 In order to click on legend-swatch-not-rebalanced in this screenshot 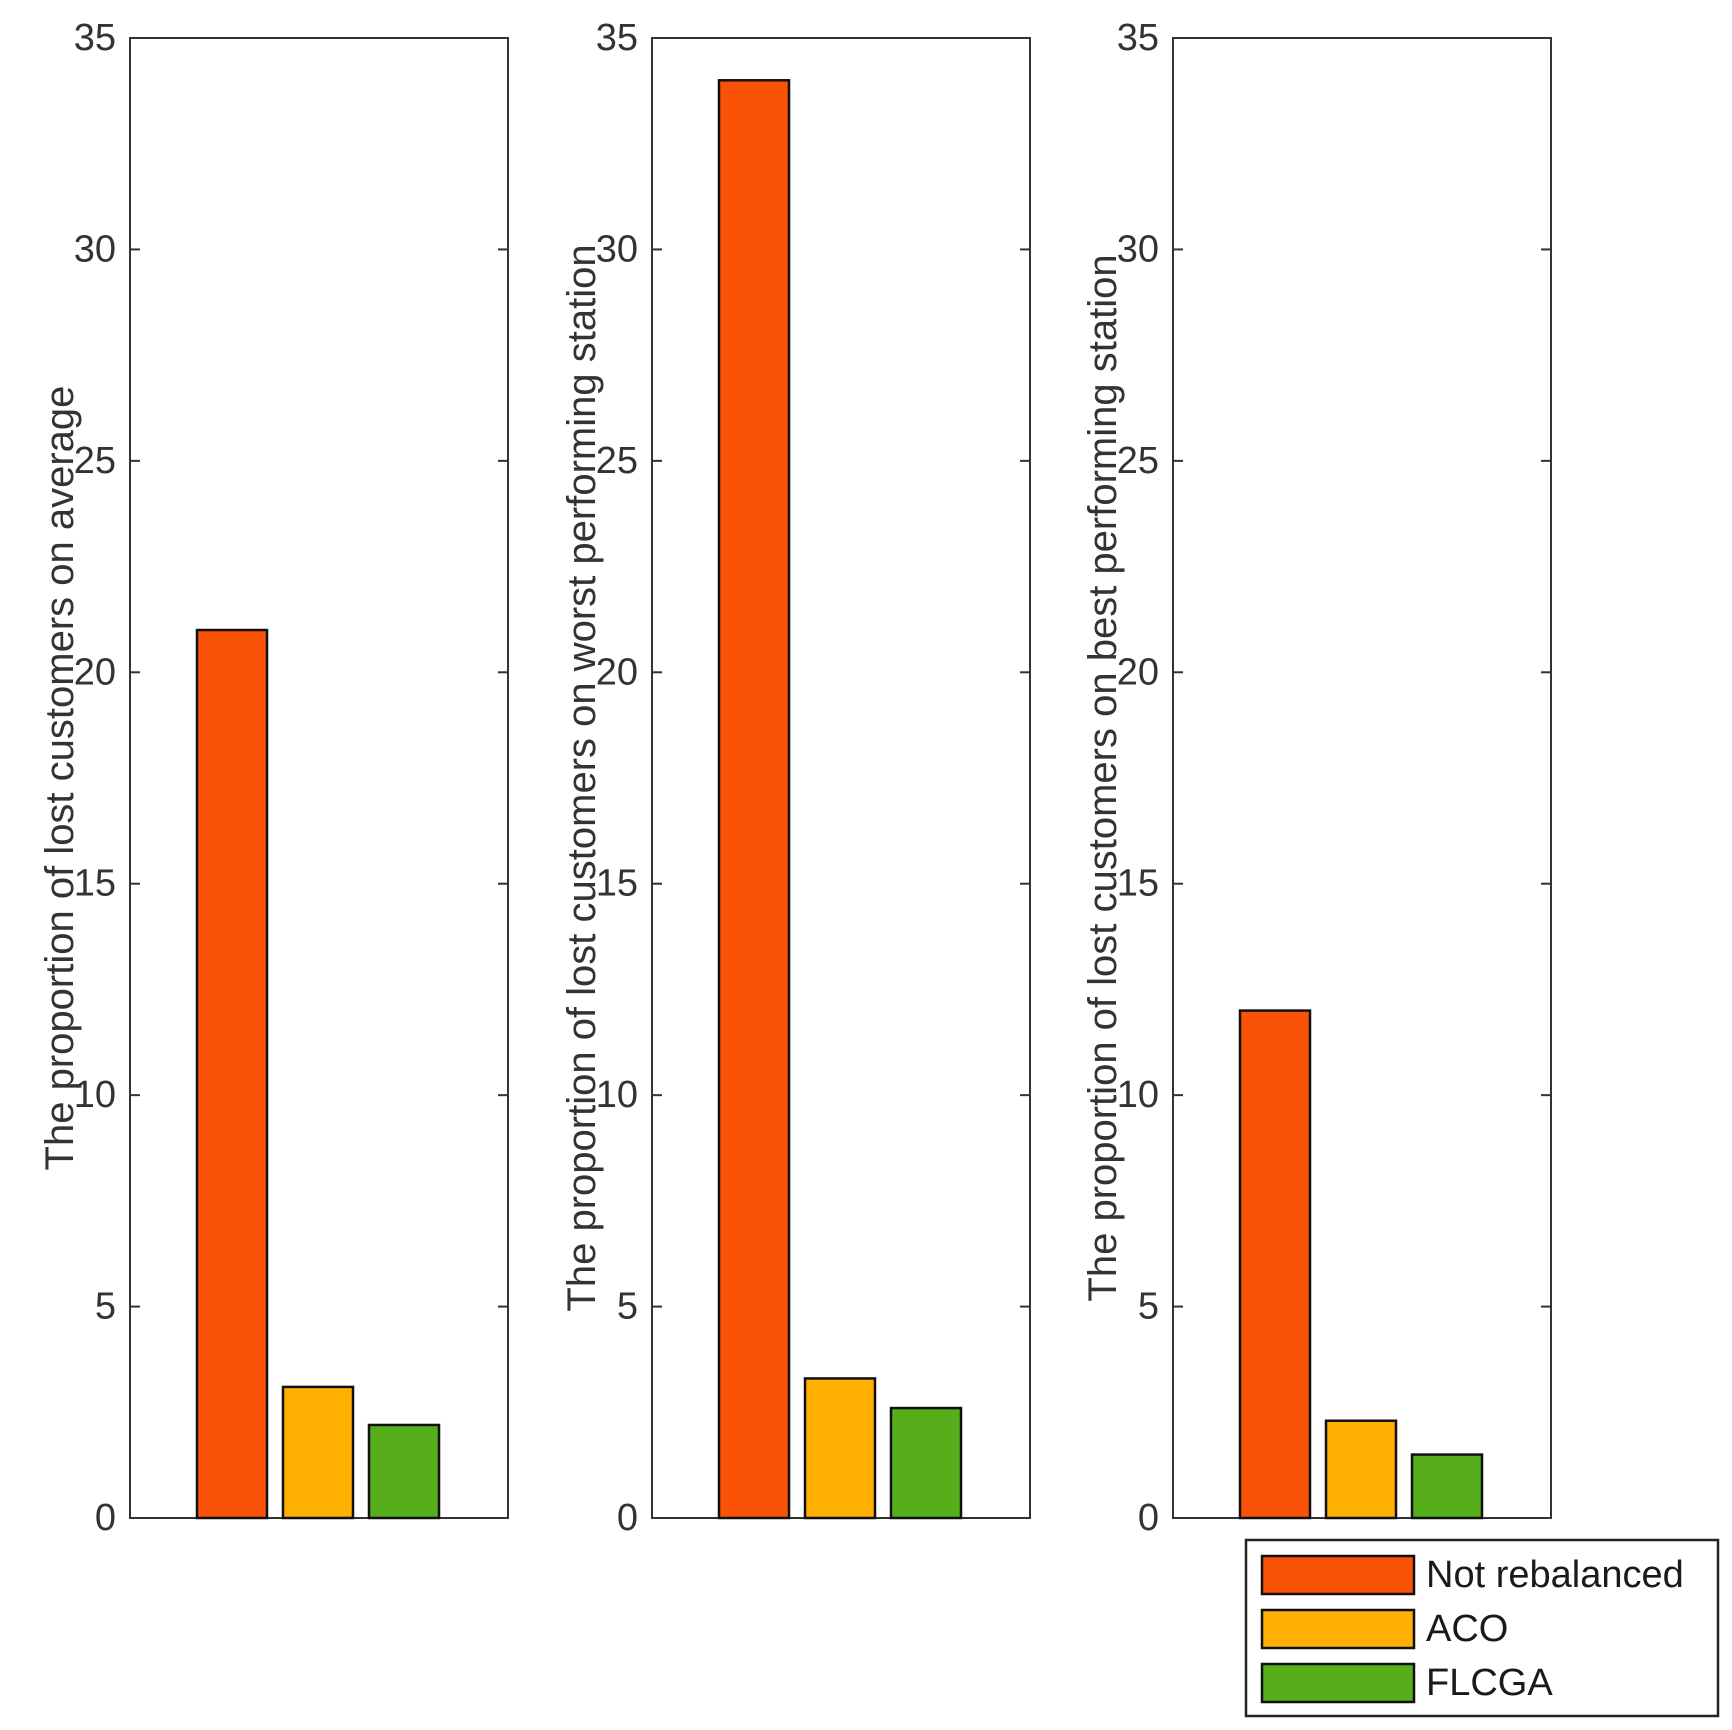, I will do `click(1338, 1575)`.